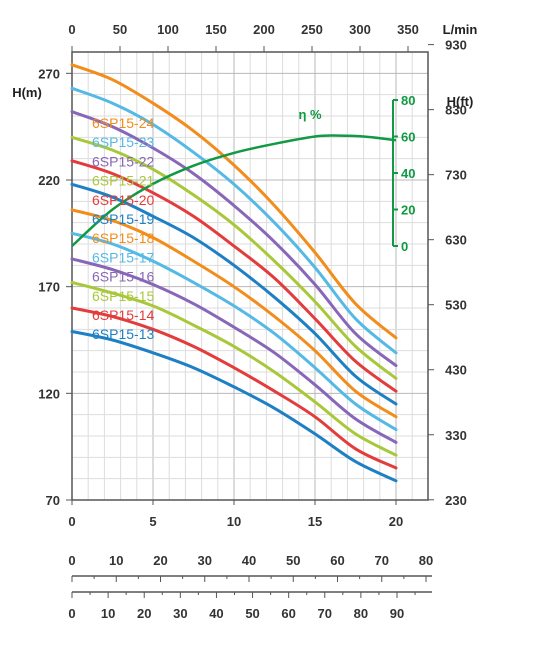 Image resolution: width=550 pixels, height=655 pixels. I want to click on left-axis-tick-label: 120, so click(49, 393).